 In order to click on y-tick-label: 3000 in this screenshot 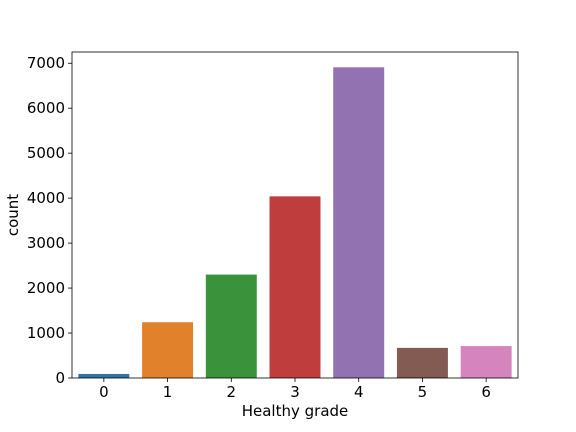, I will do `click(46, 243)`.